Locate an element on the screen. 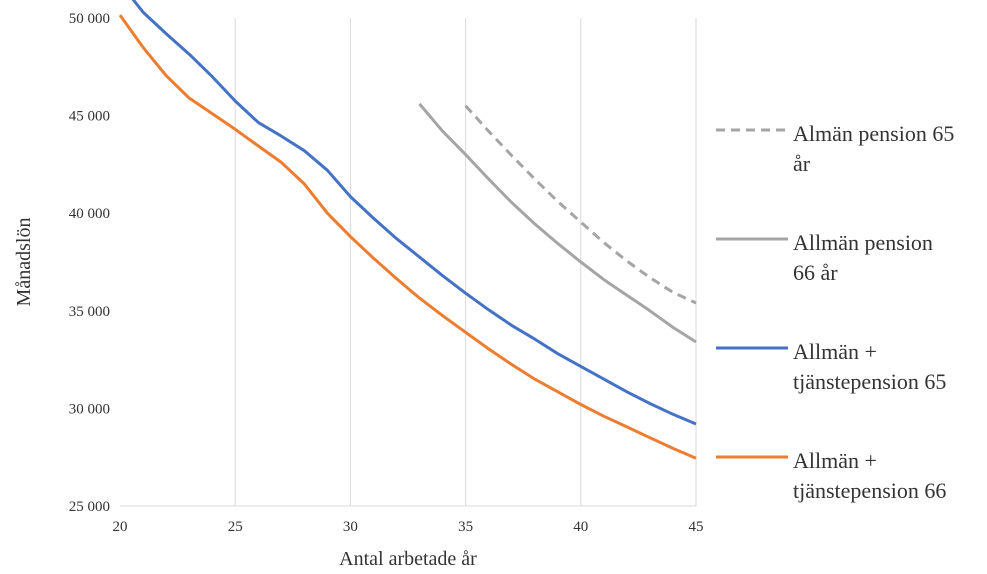  y-tick-label: 50 000 is located at coordinates (89, 19).